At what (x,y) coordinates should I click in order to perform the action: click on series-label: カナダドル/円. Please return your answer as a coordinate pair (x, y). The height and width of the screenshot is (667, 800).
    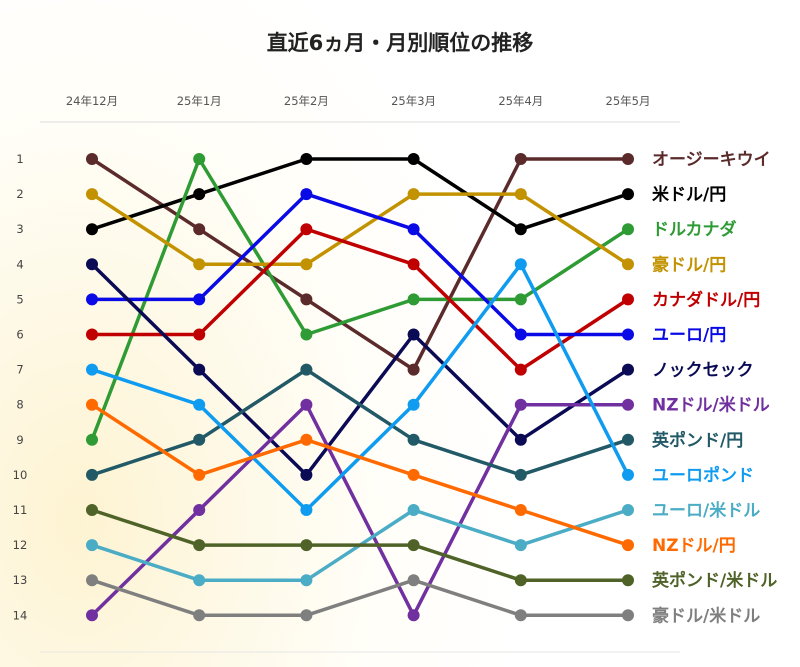
    Looking at the image, I should click on (706, 299).